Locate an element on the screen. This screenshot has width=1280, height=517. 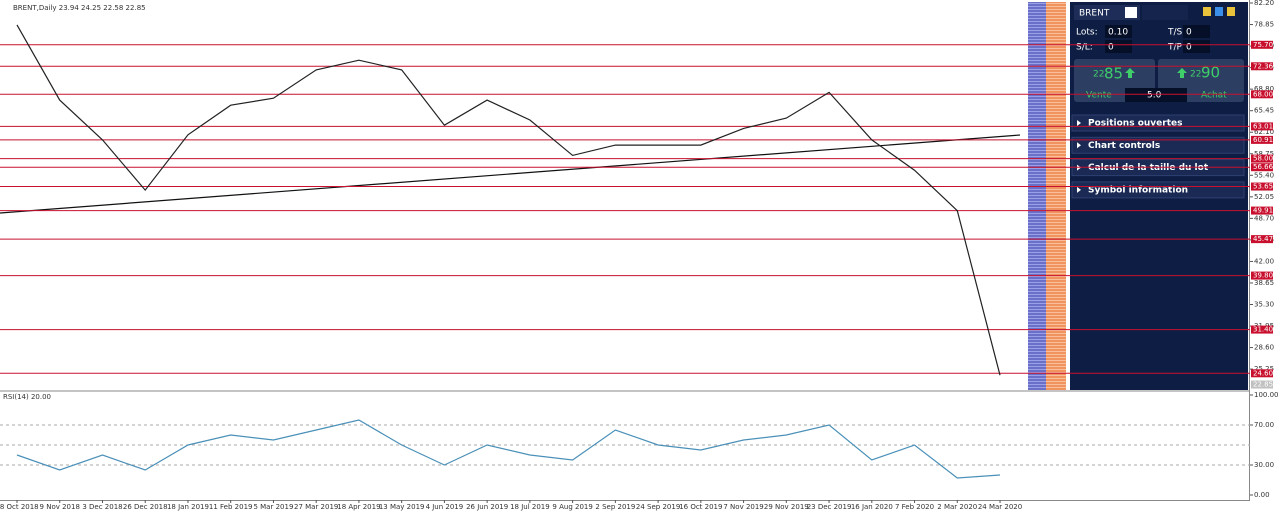
last-label: 22.85 is located at coordinates (1263, 385).